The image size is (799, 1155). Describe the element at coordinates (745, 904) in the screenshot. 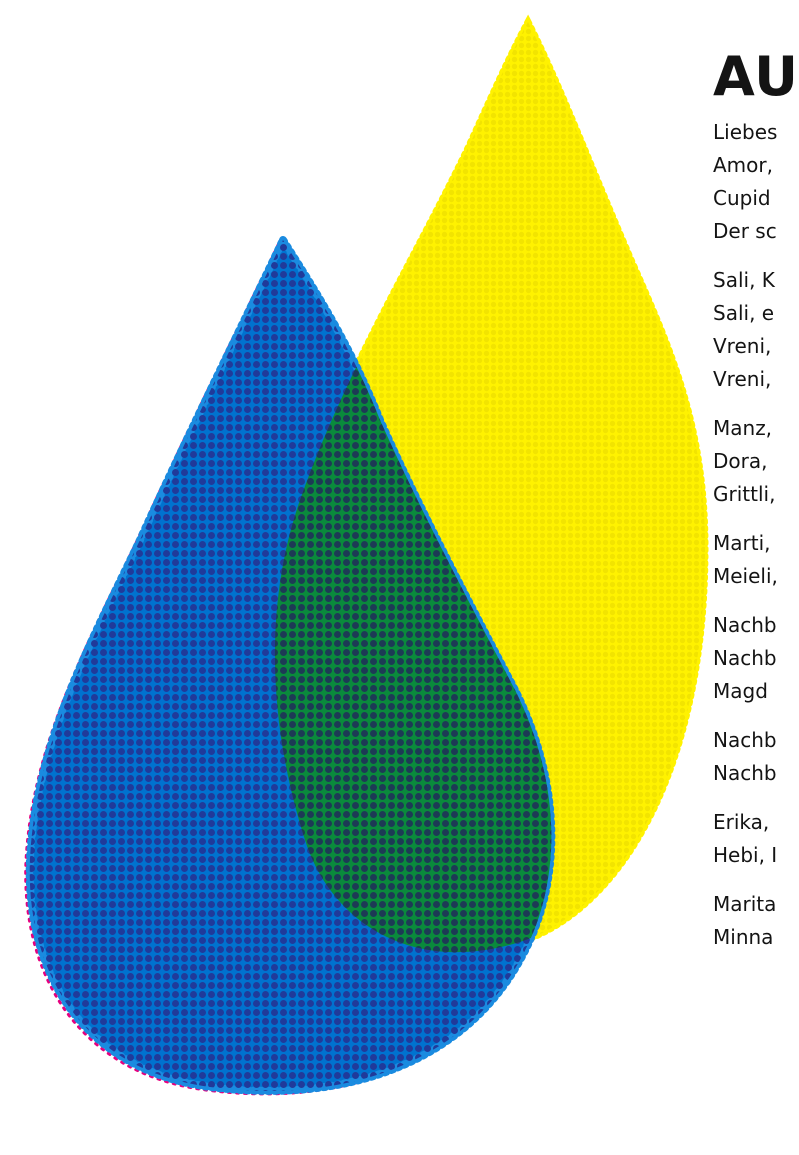

I see `cast-line: Marita` at that location.